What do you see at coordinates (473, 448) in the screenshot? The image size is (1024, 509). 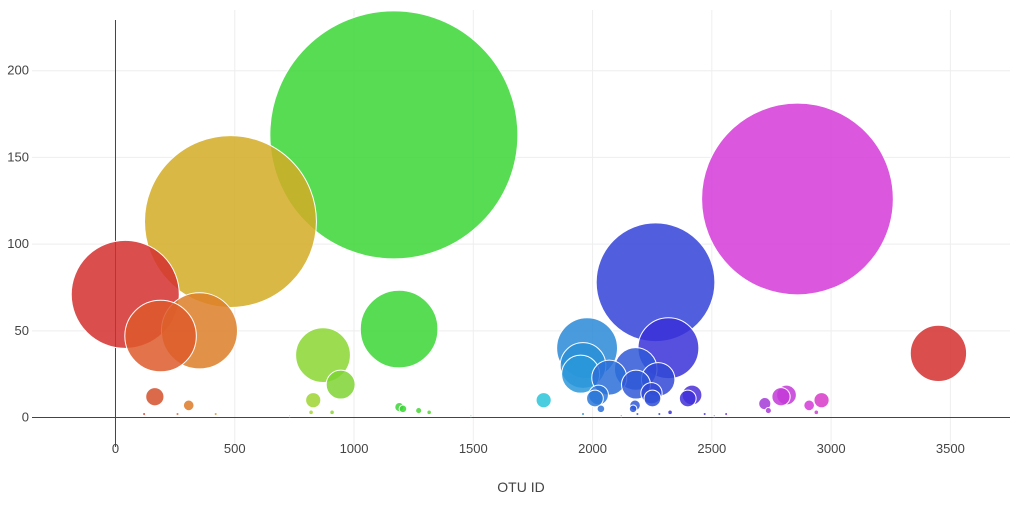 I see `x-tick-label: 1500` at bounding box center [473, 448].